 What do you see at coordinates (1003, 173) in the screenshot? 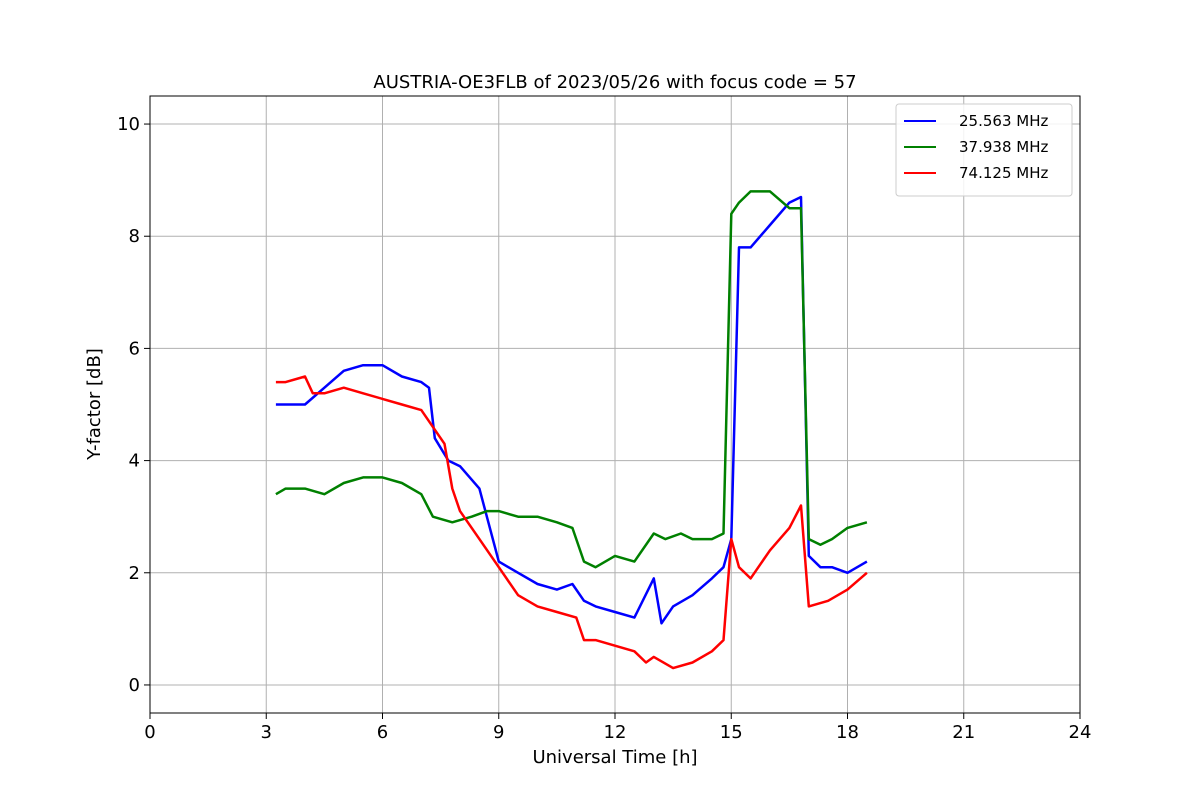
I see `legend-label: 74.125 MHz` at bounding box center [1003, 173].